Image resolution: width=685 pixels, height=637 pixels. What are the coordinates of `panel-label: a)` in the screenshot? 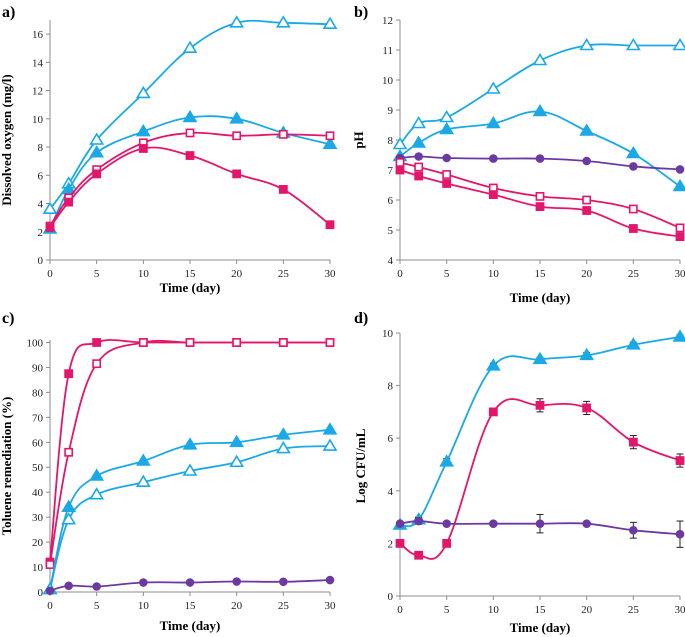 It's located at (8, 12).